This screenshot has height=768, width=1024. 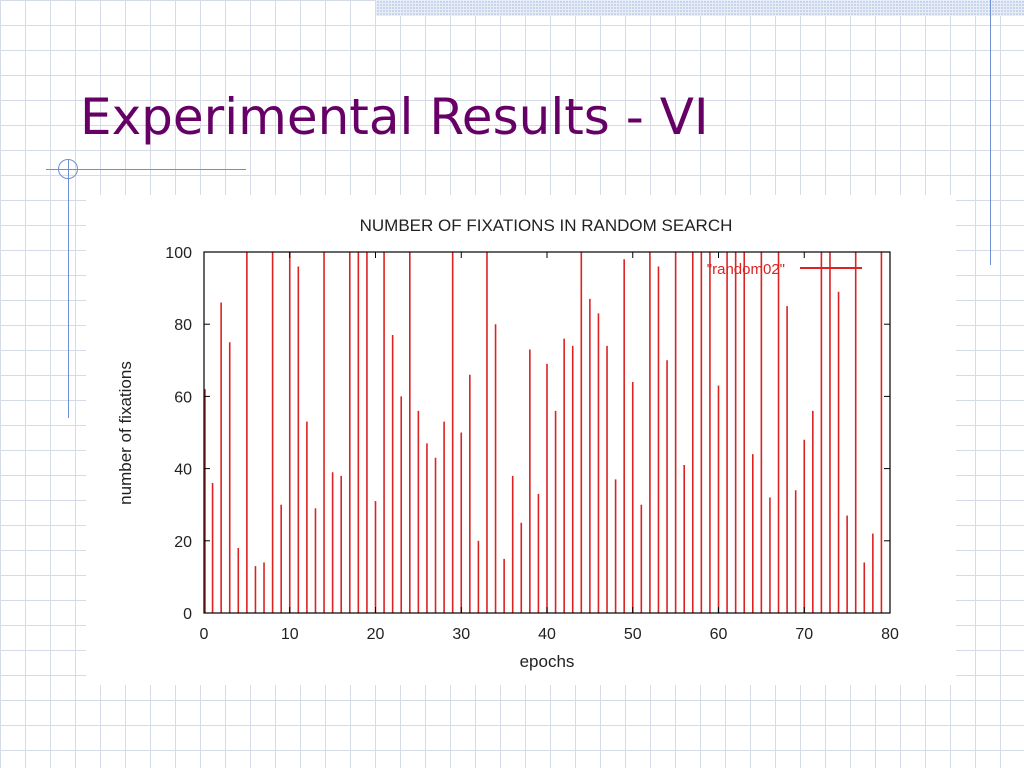 What do you see at coordinates (187, 614) in the screenshot?
I see `y-tick-label-0: 0` at bounding box center [187, 614].